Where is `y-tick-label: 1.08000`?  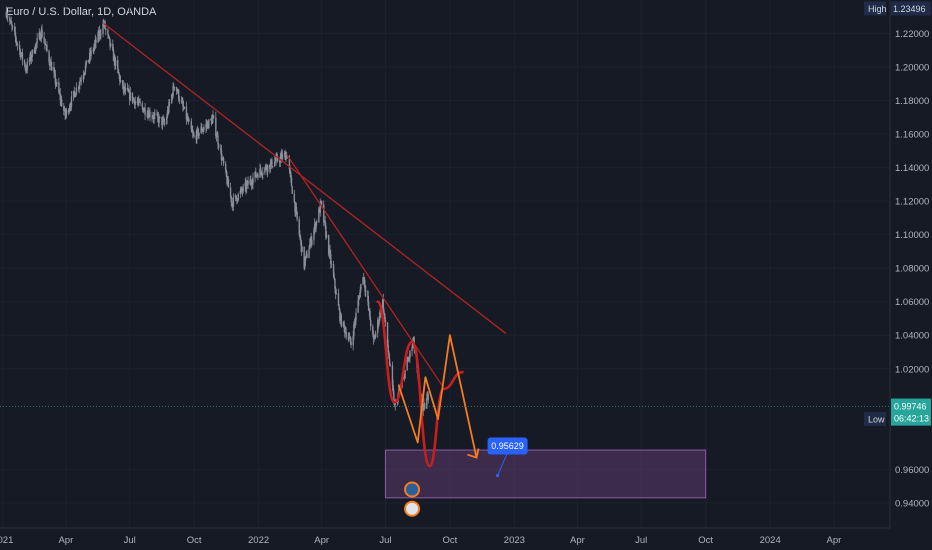 y-tick-label: 1.08000 is located at coordinates (912, 269).